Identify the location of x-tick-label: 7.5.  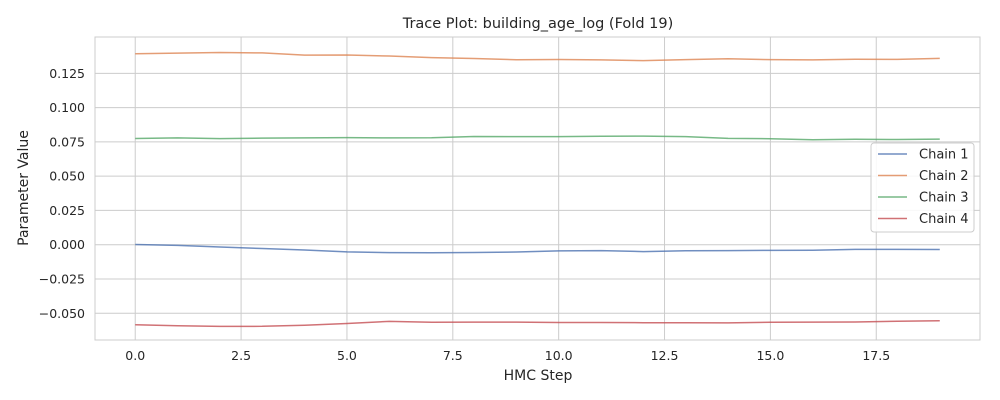
(453, 355).